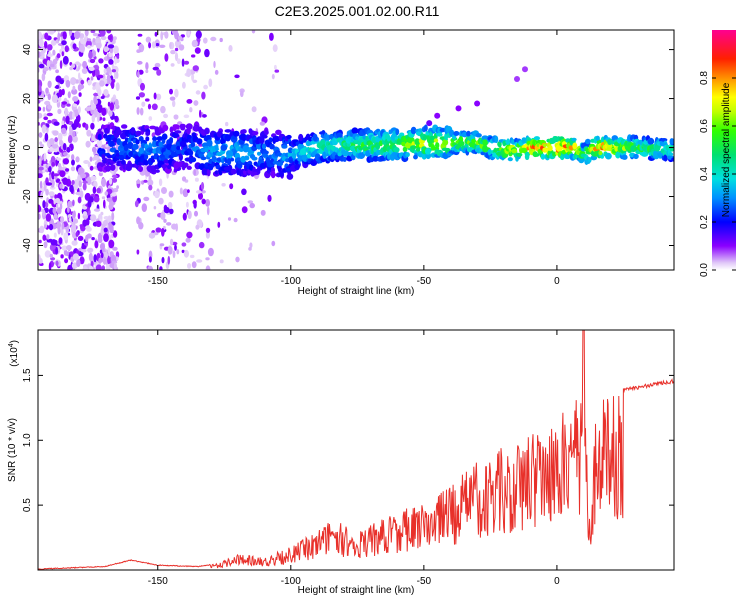 This screenshot has height=600, width=750. I want to click on colorbar-tick-label: 0.4, so click(704, 174).